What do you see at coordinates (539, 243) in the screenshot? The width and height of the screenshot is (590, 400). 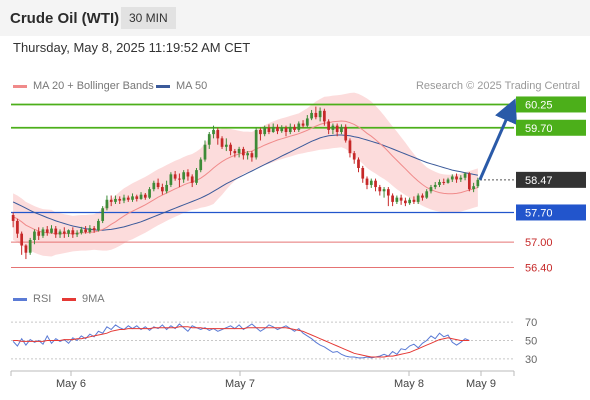 I see `weak-support-label: 57.00` at bounding box center [539, 243].